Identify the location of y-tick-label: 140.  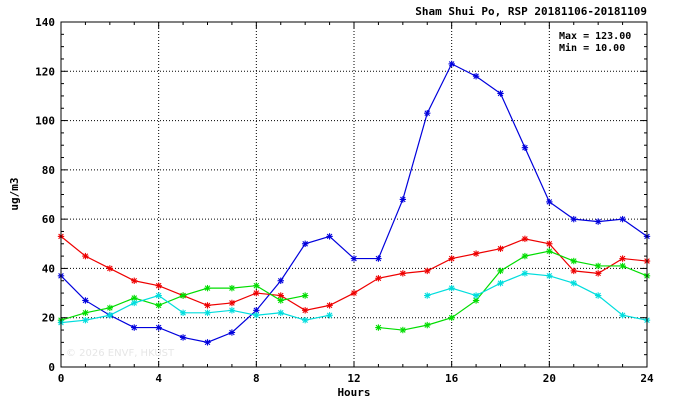
(45, 22).